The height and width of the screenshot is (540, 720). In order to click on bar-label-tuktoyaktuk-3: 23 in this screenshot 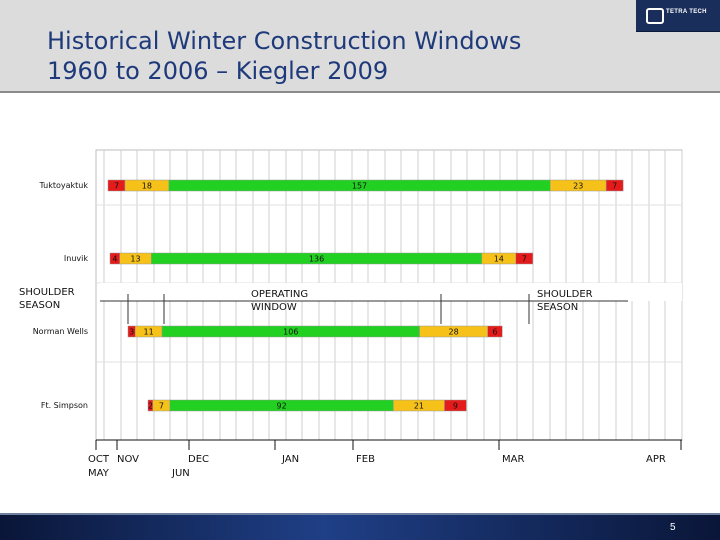, I will do `click(578, 186)`.